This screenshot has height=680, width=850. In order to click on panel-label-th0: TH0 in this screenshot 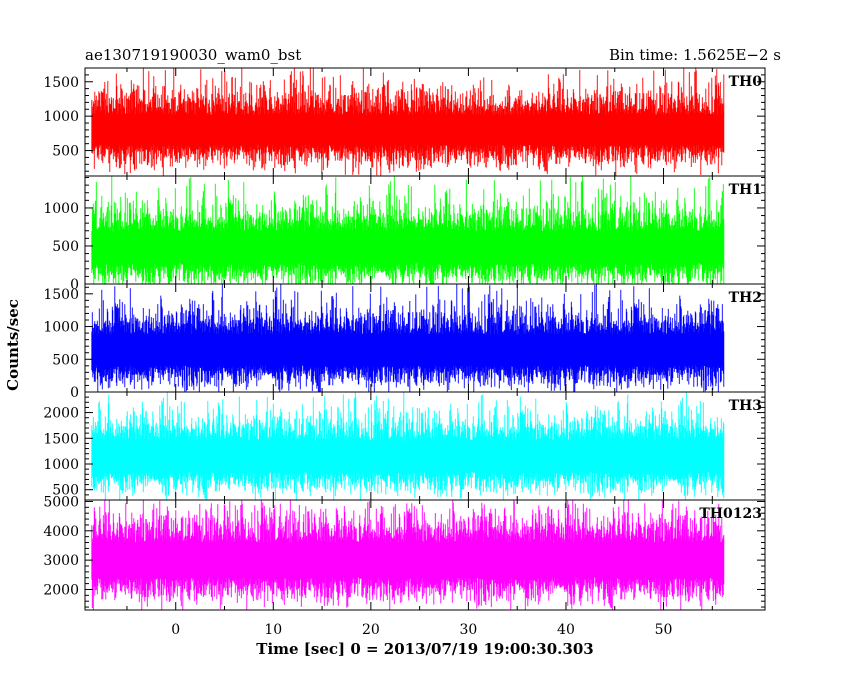, I will do `click(746, 82)`.